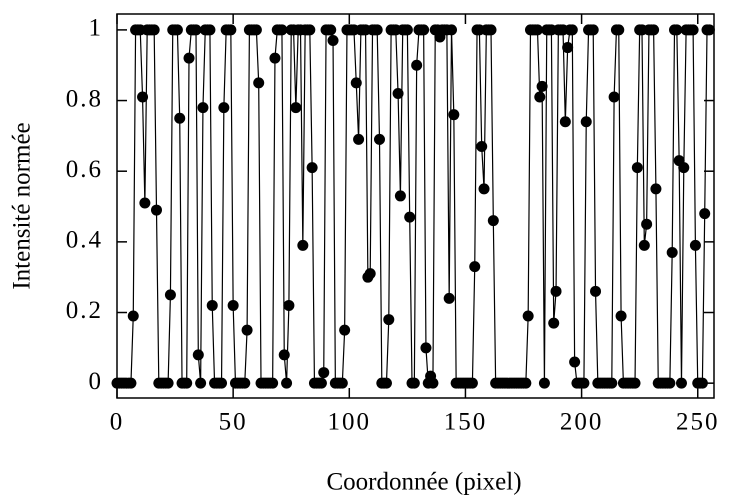 The width and height of the screenshot is (739, 498). I want to click on x-tick-label: 200, so click(582, 422).